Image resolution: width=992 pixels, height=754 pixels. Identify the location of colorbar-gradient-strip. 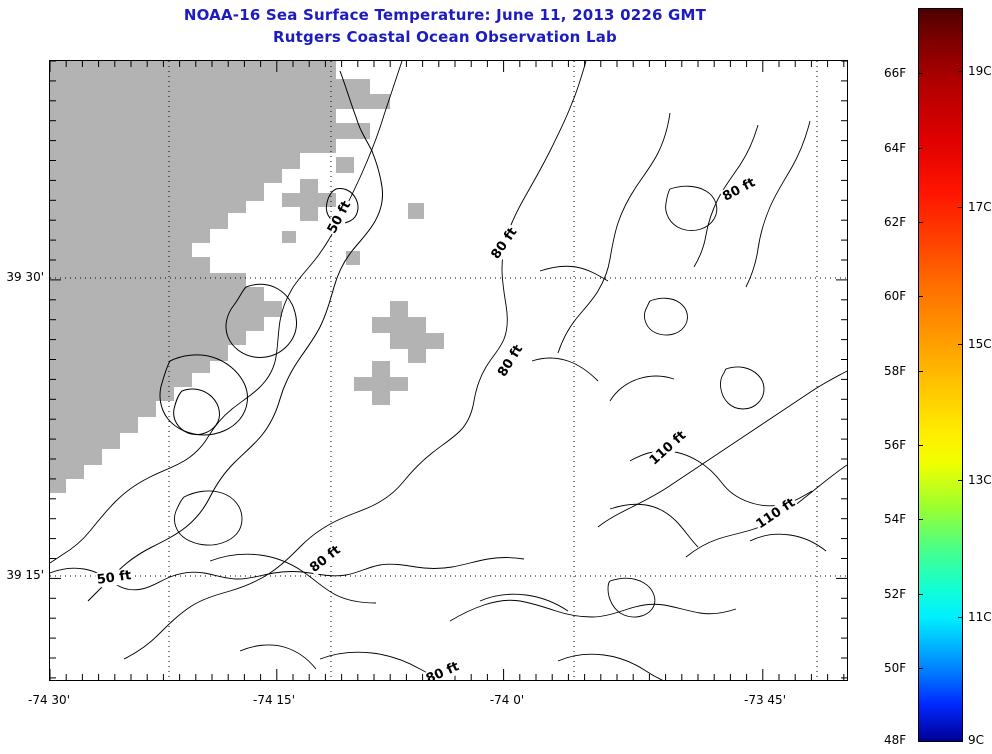
(940, 375).